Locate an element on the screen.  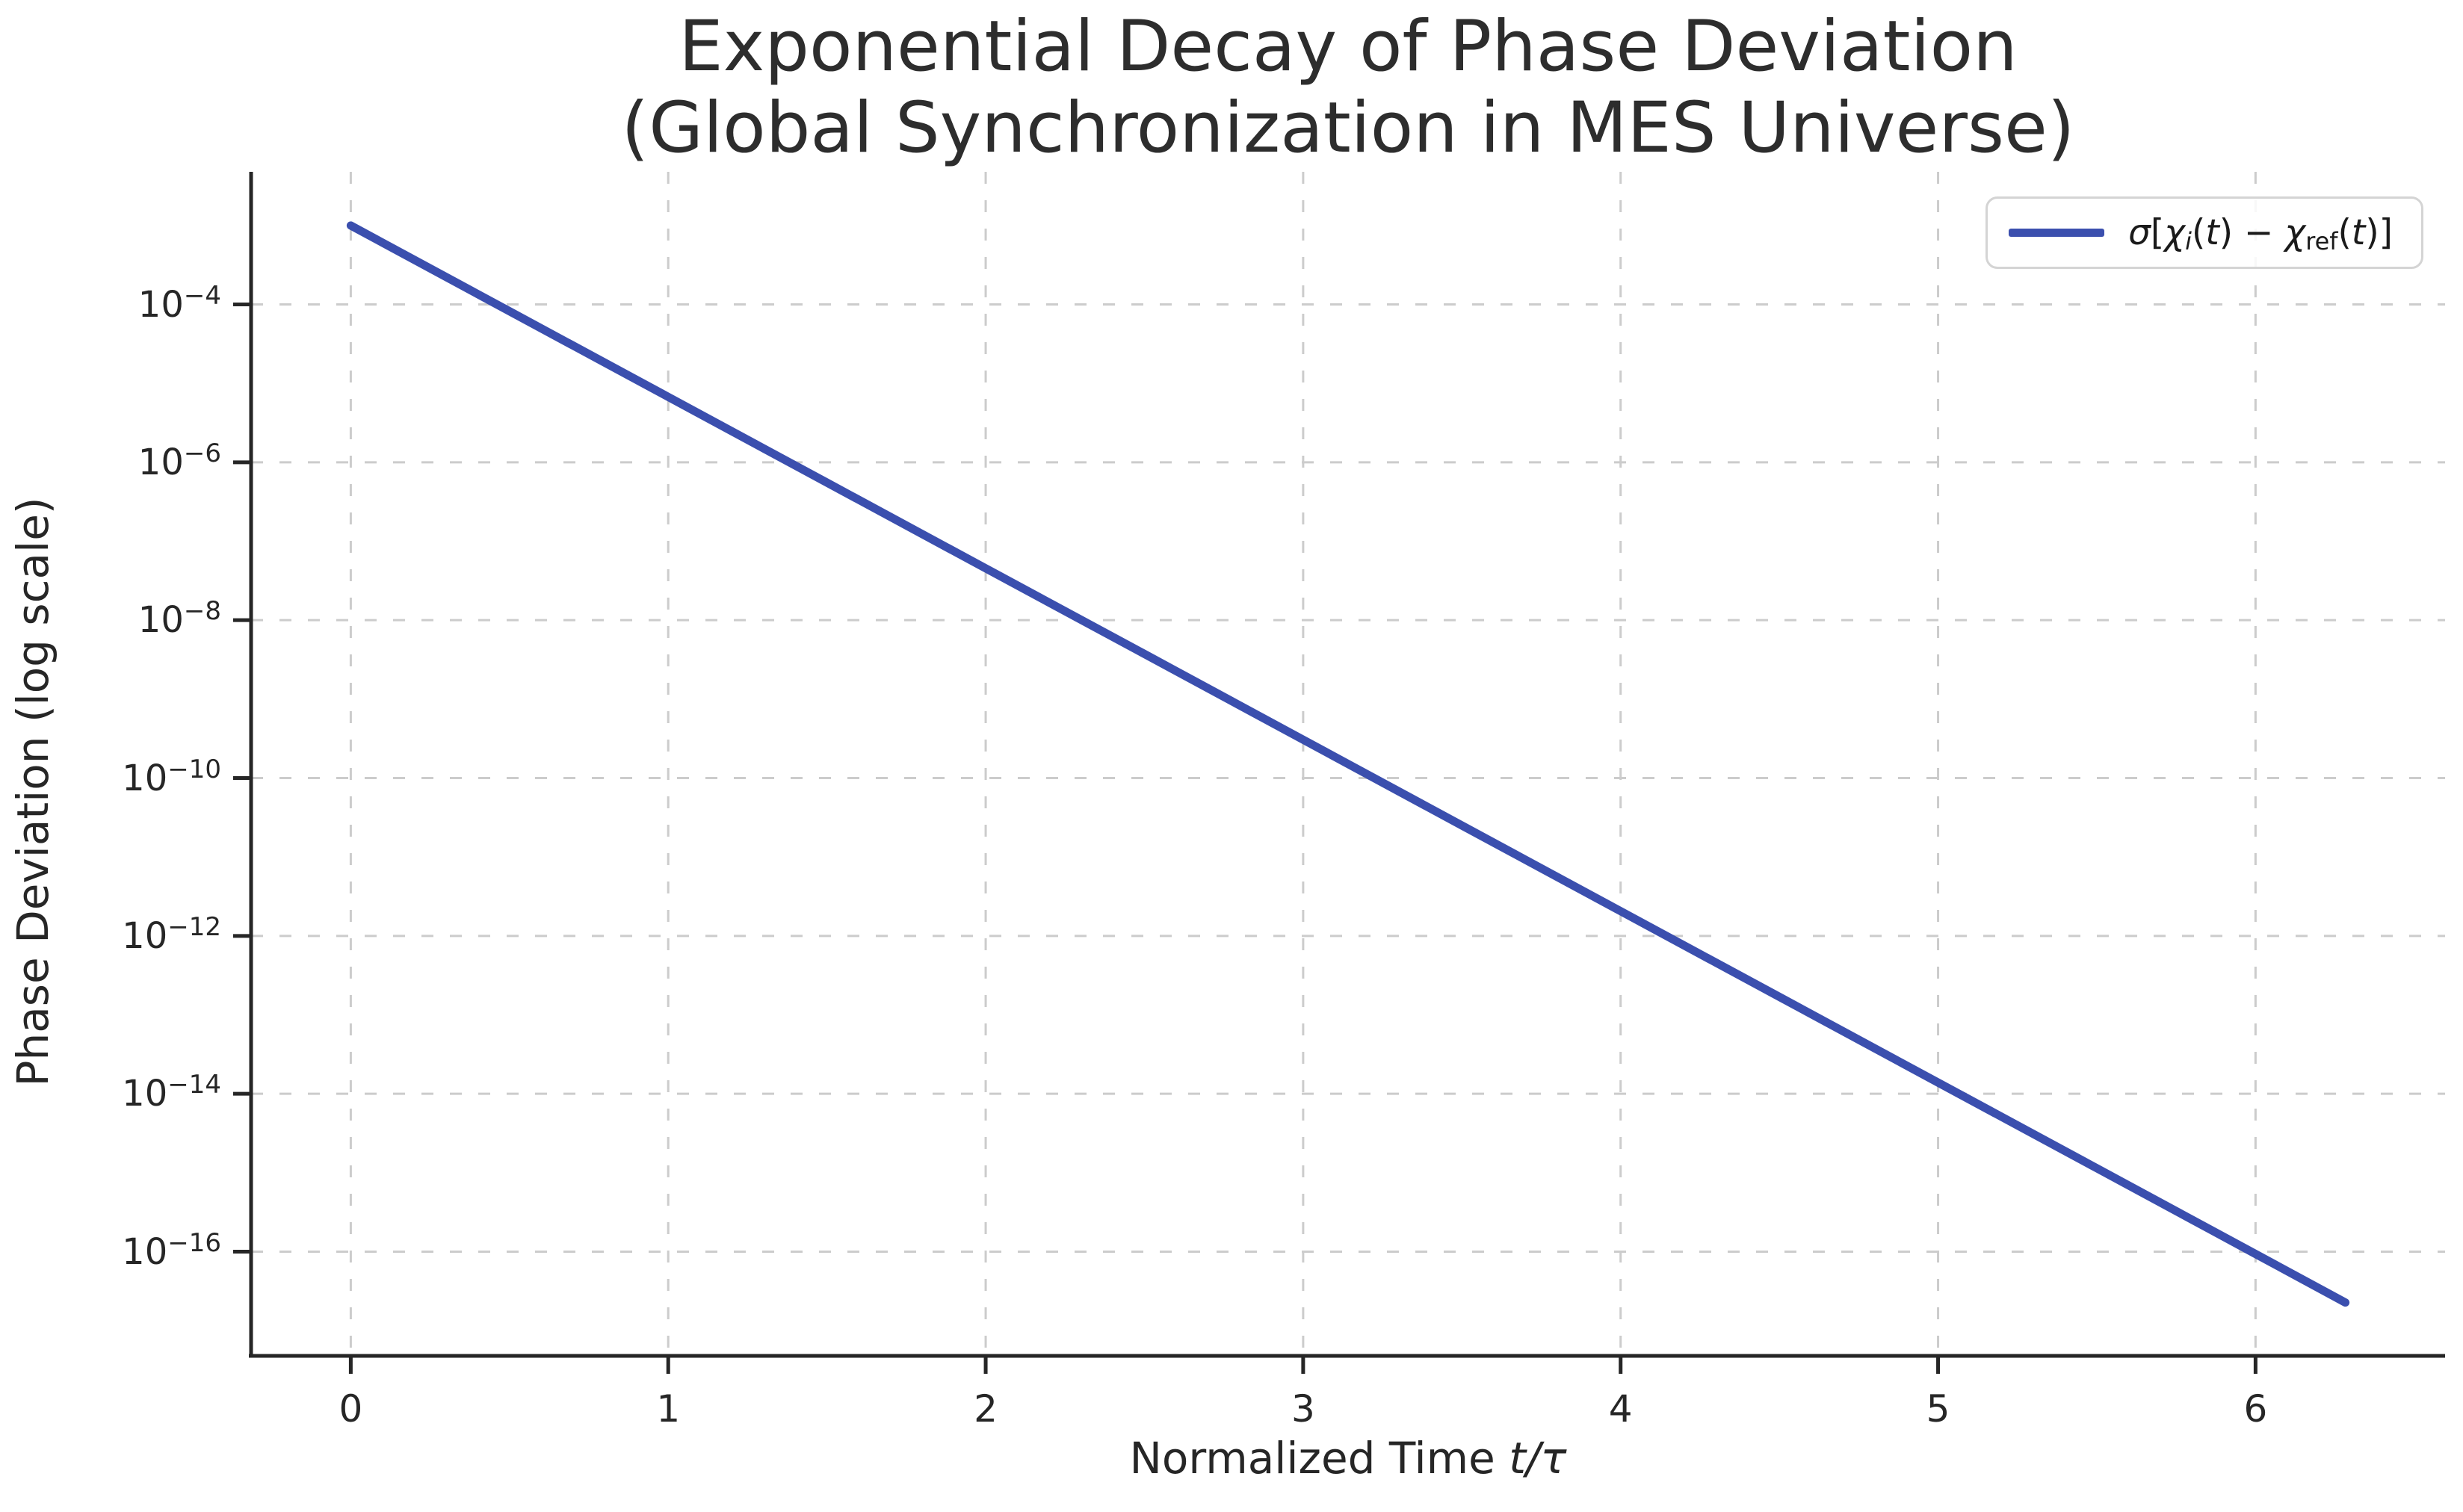
legend-label: σ[χi(t) − χref(t)] is located at coordinates (2261, 234).